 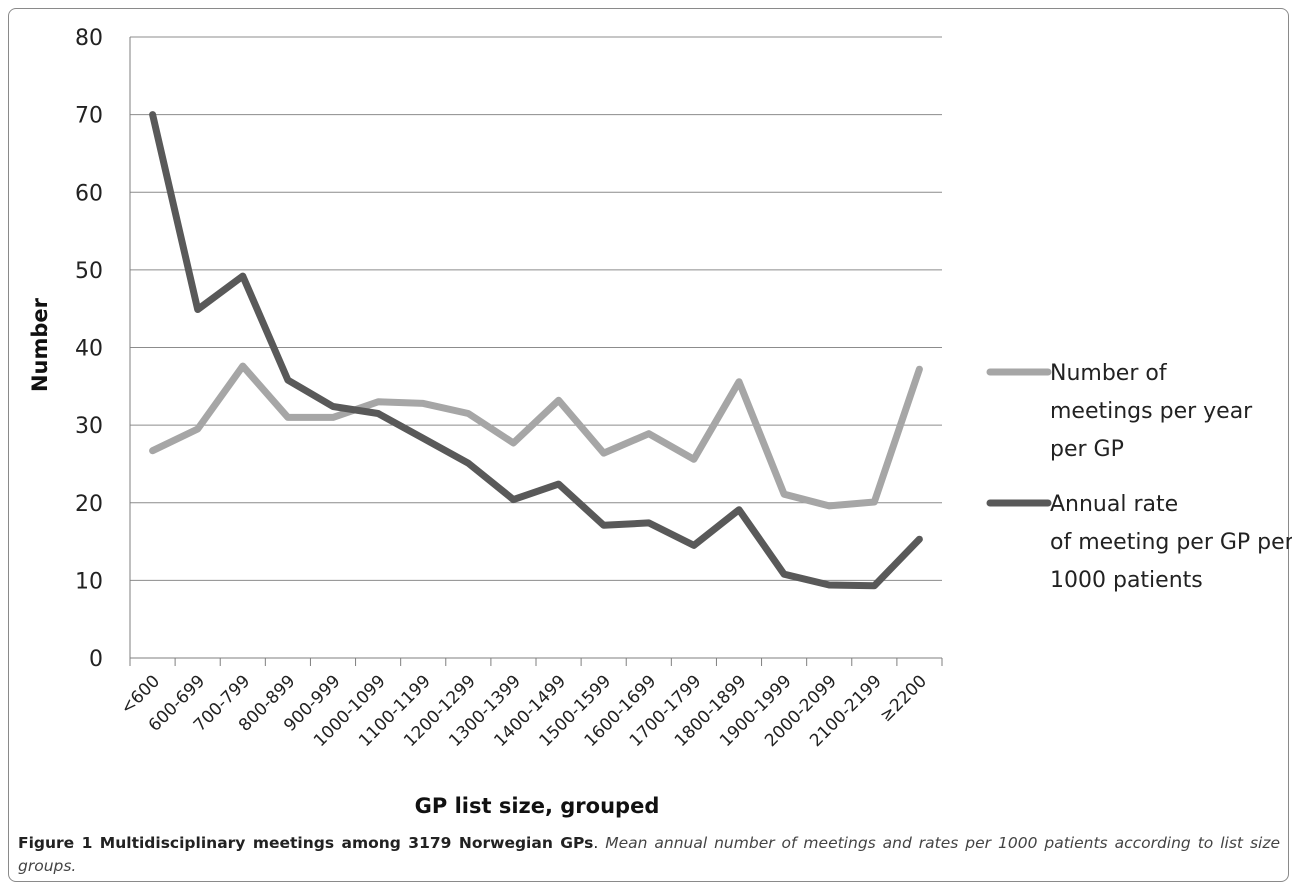 I want to click on y-tick-label: 70, so click(x=89, y=116).